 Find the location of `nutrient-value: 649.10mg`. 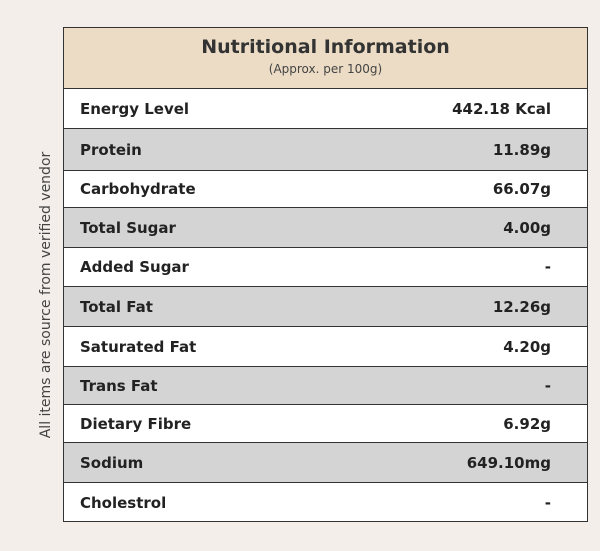

nutrient-value: 649.10mg is located at coordinates (508, 462).